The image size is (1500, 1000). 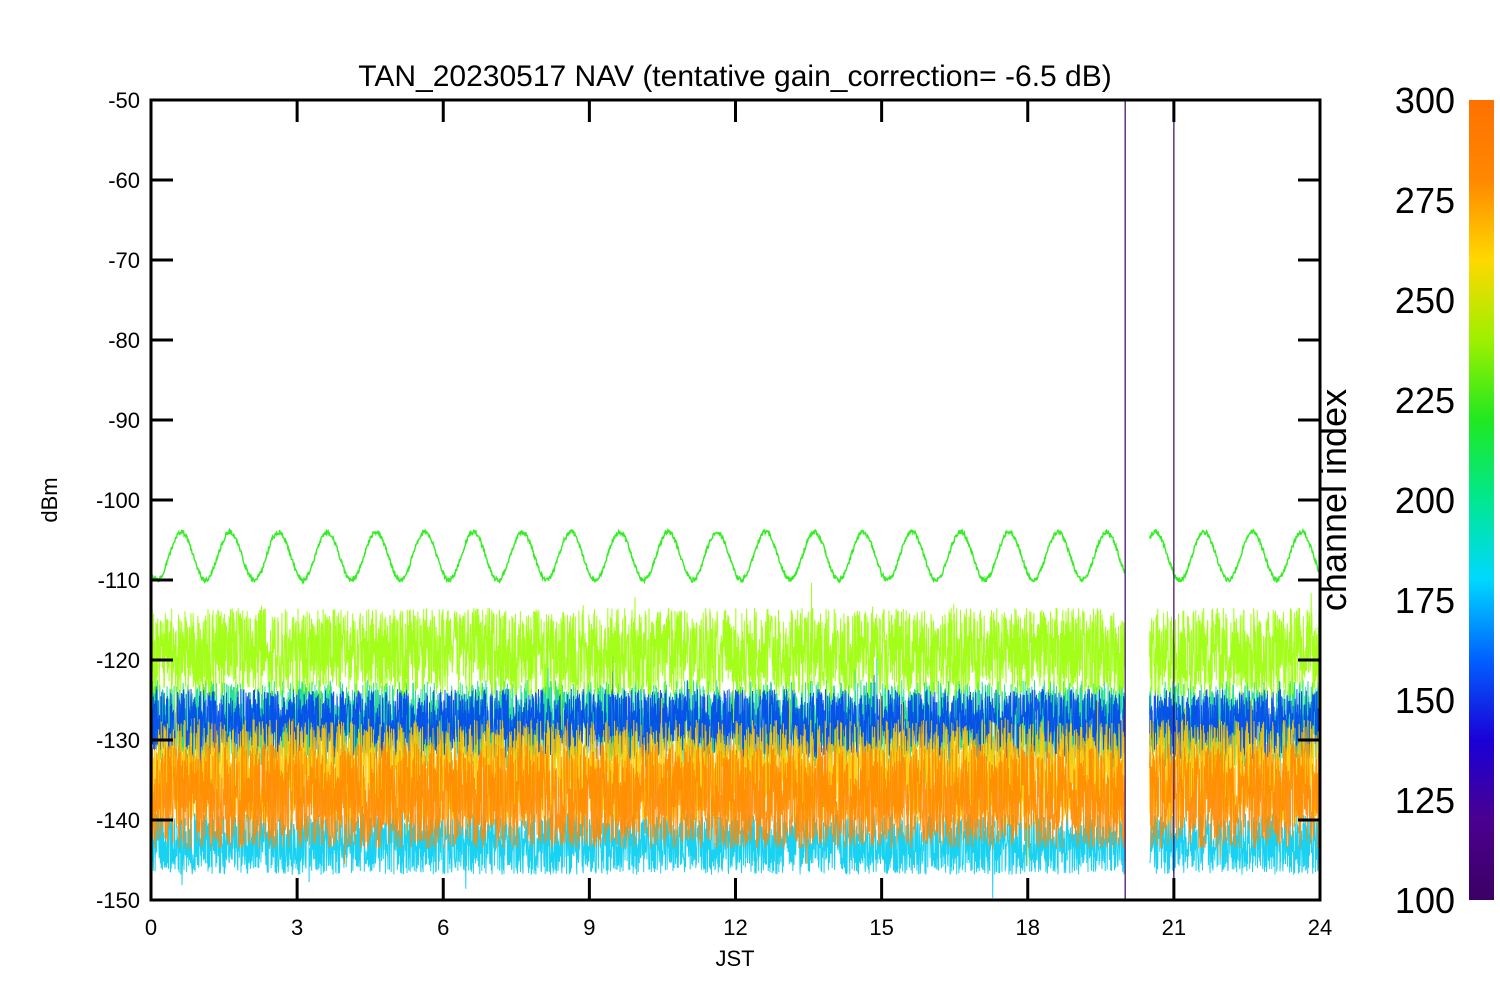 I want to click on y-tick-label: -100, so click(x=118, y=500).